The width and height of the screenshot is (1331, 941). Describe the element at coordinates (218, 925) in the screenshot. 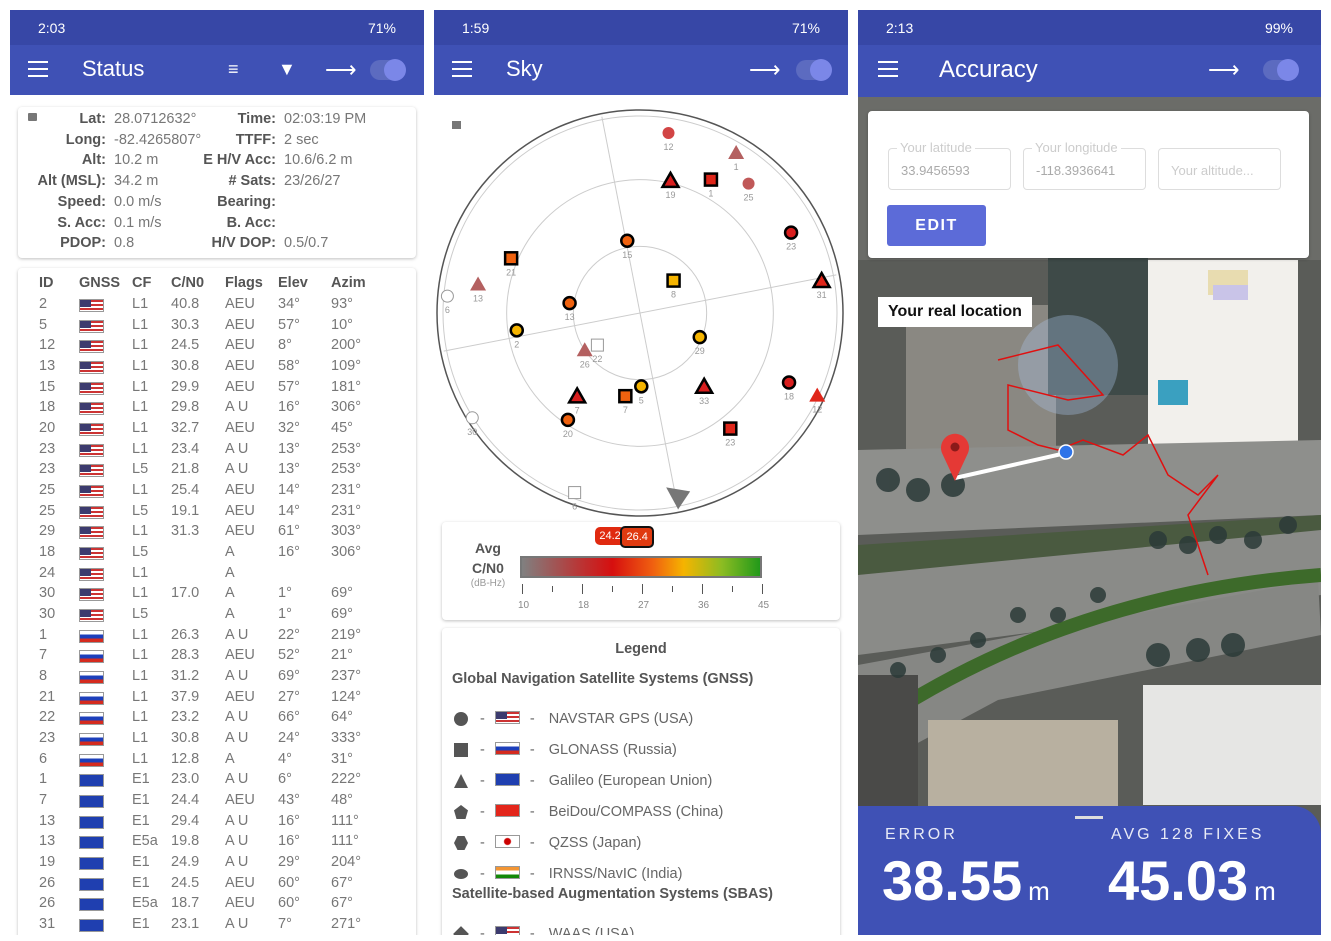

I see `table-row: 31 E1 23.1 A U 7° 271°` at that location.